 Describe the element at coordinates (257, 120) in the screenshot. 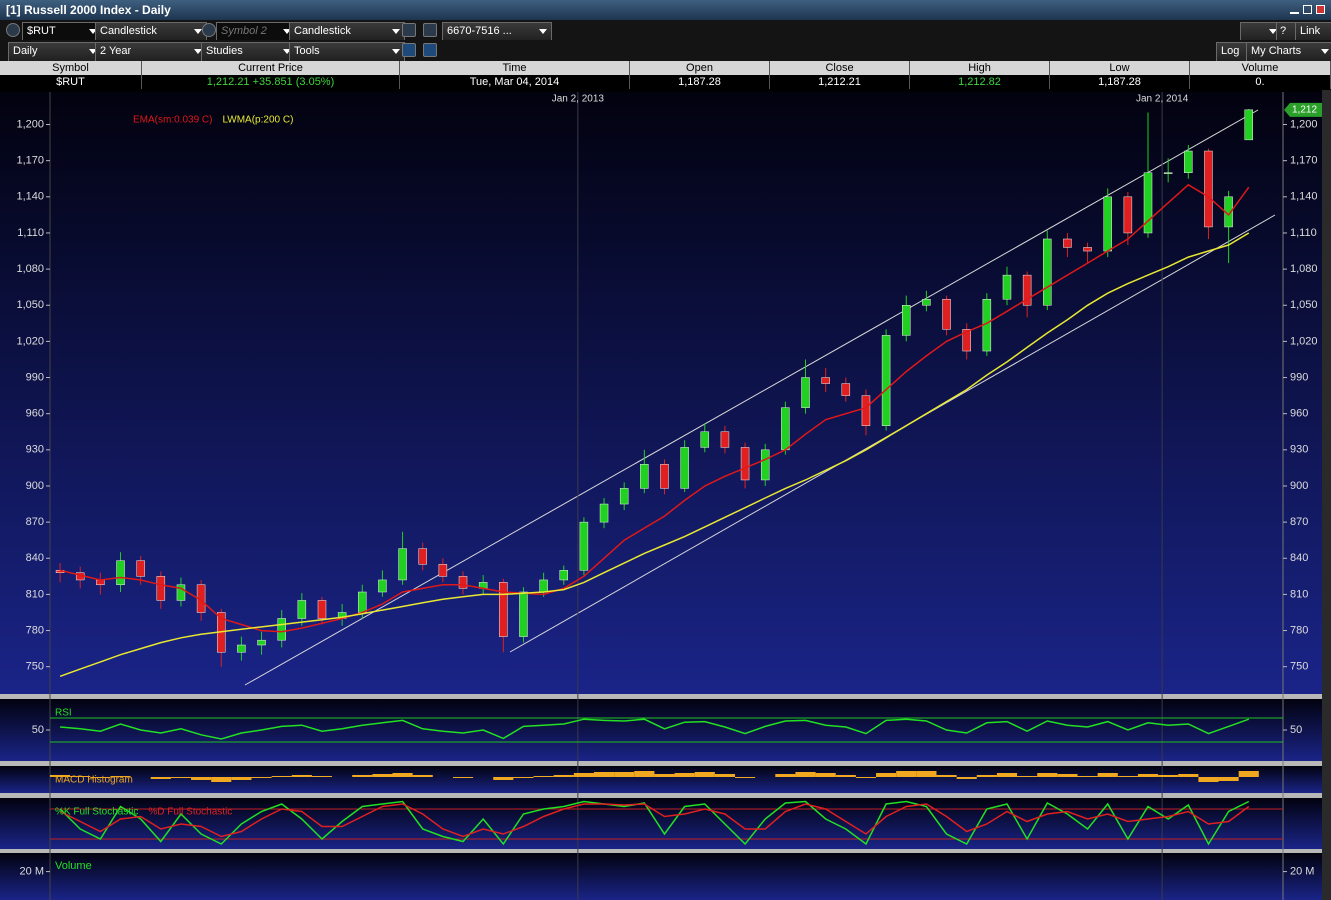

I see `legend-label: LWMA(p:200 C)` at that location.